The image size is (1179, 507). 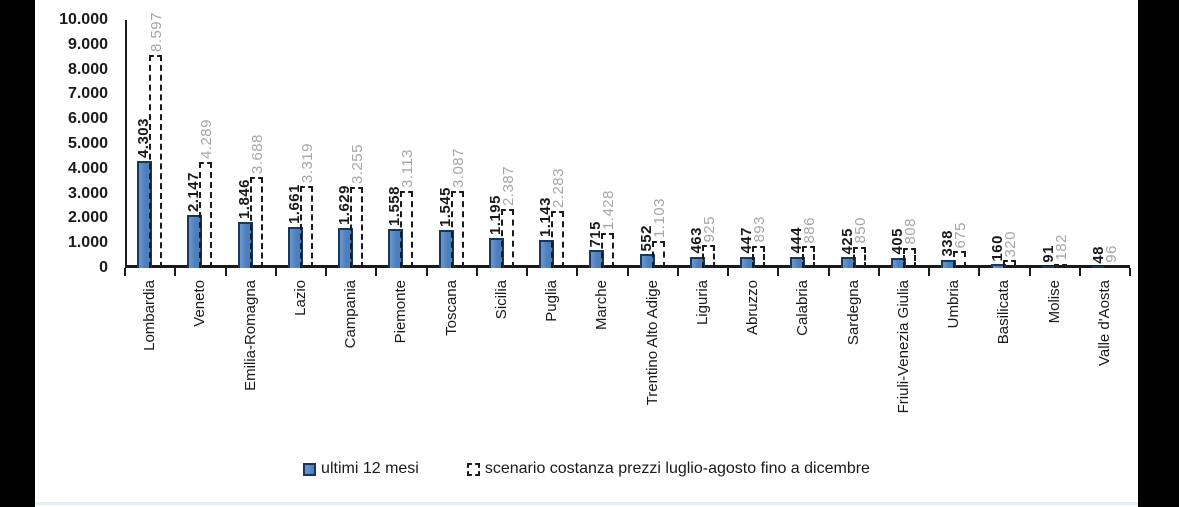 I want to click on value-label-scenario: 320, so click(x=1011, y=244).